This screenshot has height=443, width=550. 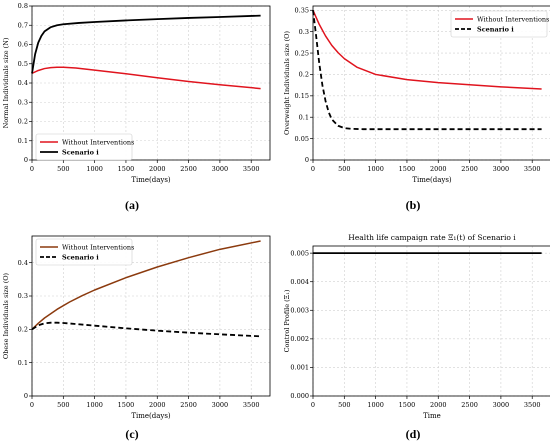 What do you see at coordinates (302, 96) in the screenshot?
I see `y-tick-label: 0.15` at bounding box center [302, 96].